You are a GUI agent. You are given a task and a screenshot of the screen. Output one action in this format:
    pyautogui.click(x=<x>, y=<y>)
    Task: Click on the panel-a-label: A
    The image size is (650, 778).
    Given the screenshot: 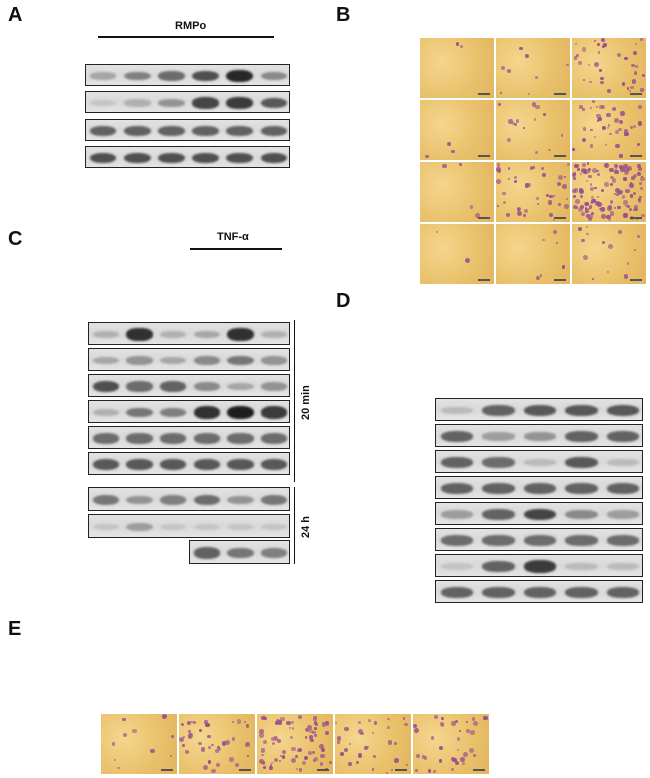 What is the action you would take?
    pyautogui.click(x=15, y=15)
    